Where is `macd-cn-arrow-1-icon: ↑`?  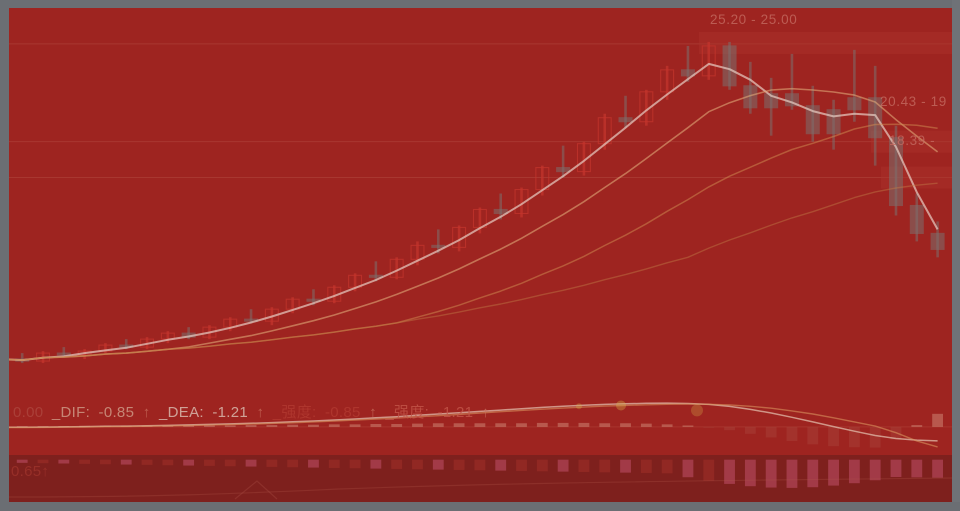 macd-cn-arrow-1-icon: ↑ is located at coordinates (373, 412).